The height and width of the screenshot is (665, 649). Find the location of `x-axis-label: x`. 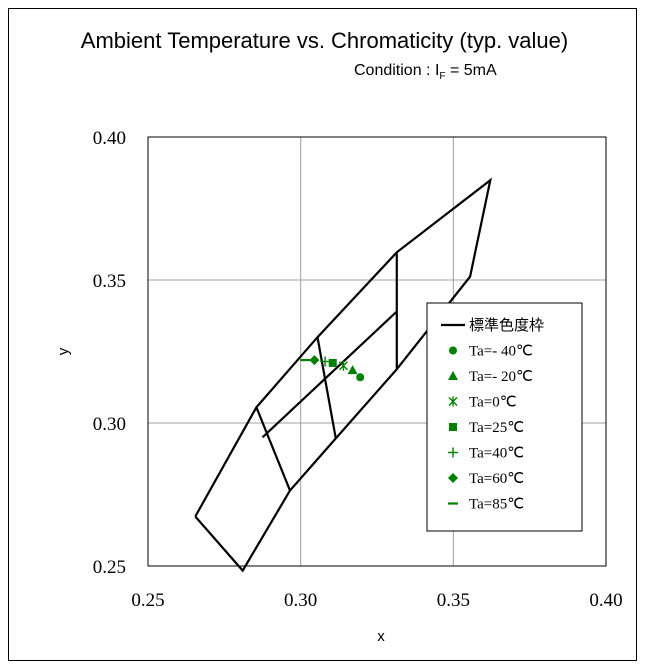

x-axis-label: x is located at coordinates (381, 636).